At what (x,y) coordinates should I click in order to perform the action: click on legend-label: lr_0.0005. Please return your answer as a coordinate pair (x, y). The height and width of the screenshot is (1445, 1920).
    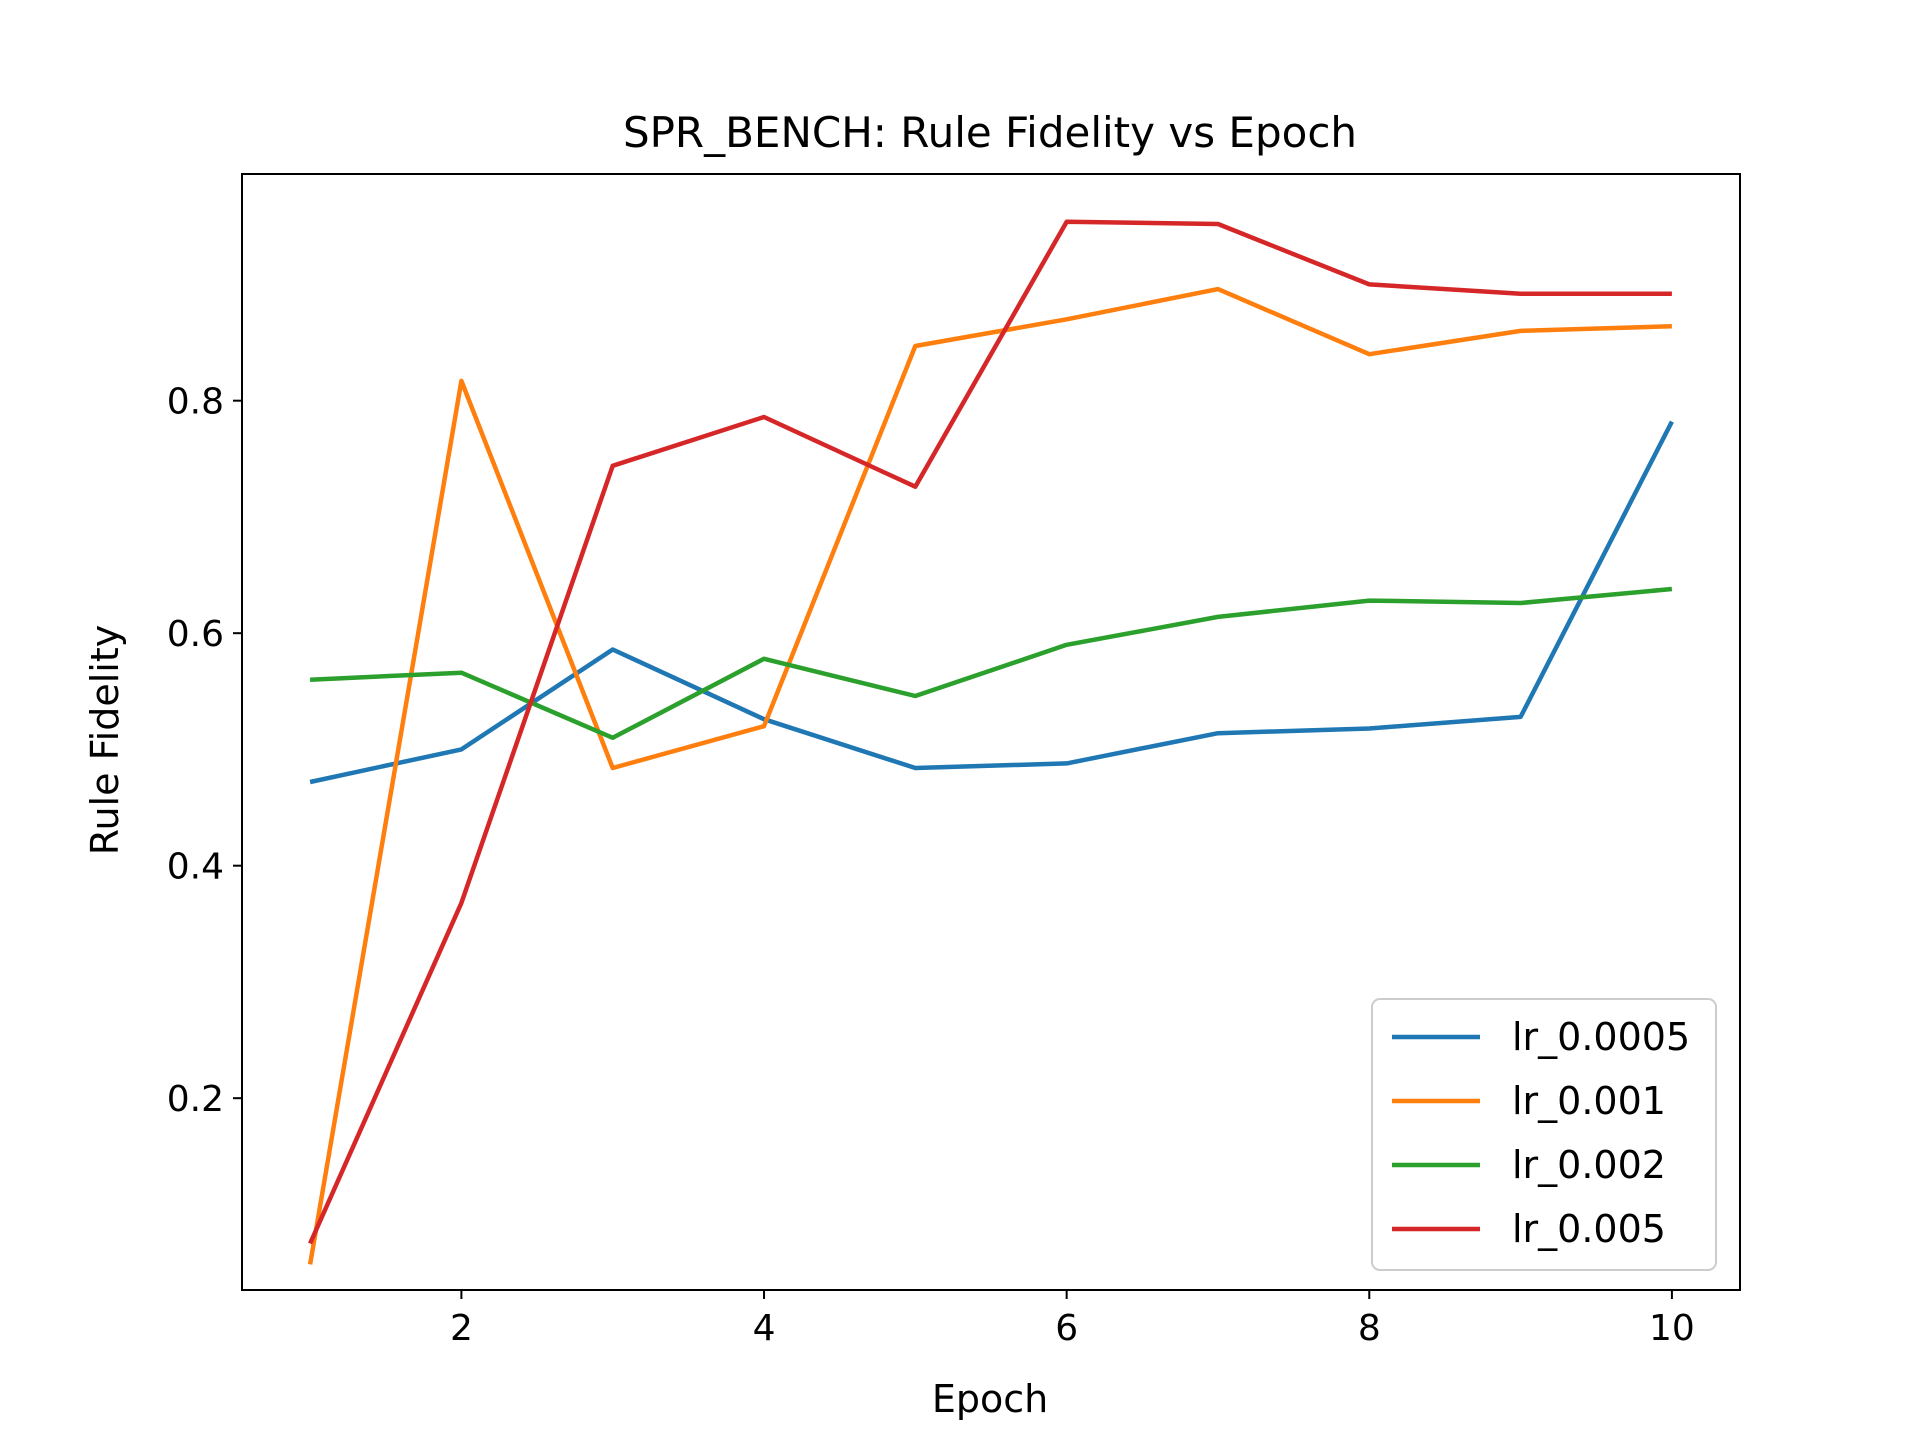
    Looking at the image, I should click on (1601, 1037).